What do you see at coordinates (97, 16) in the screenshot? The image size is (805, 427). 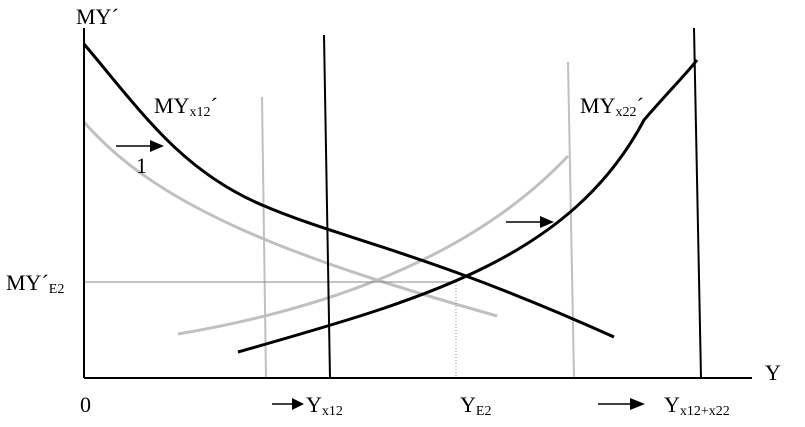 I see `y-axis-title: MY´` at bounding box center [97, 16].